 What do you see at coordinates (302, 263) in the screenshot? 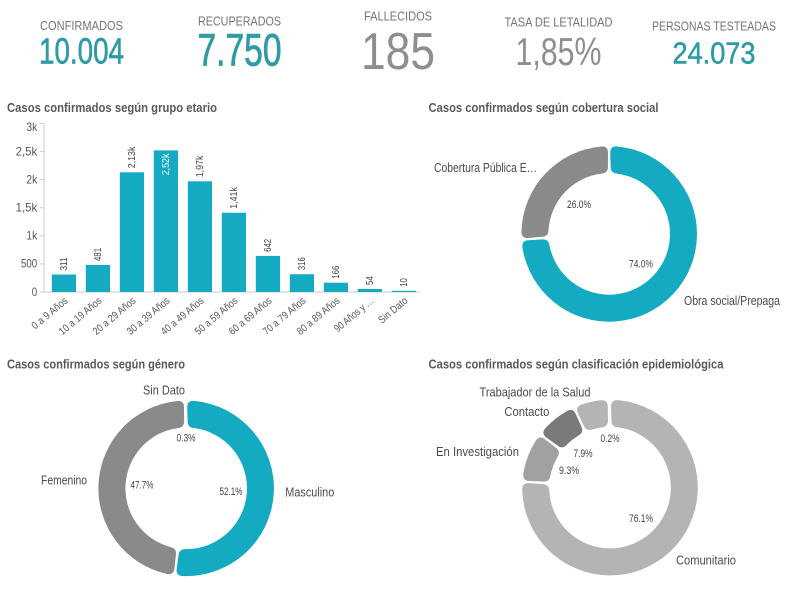
I see `svg-text: 316` at bounding box center [302, 263].